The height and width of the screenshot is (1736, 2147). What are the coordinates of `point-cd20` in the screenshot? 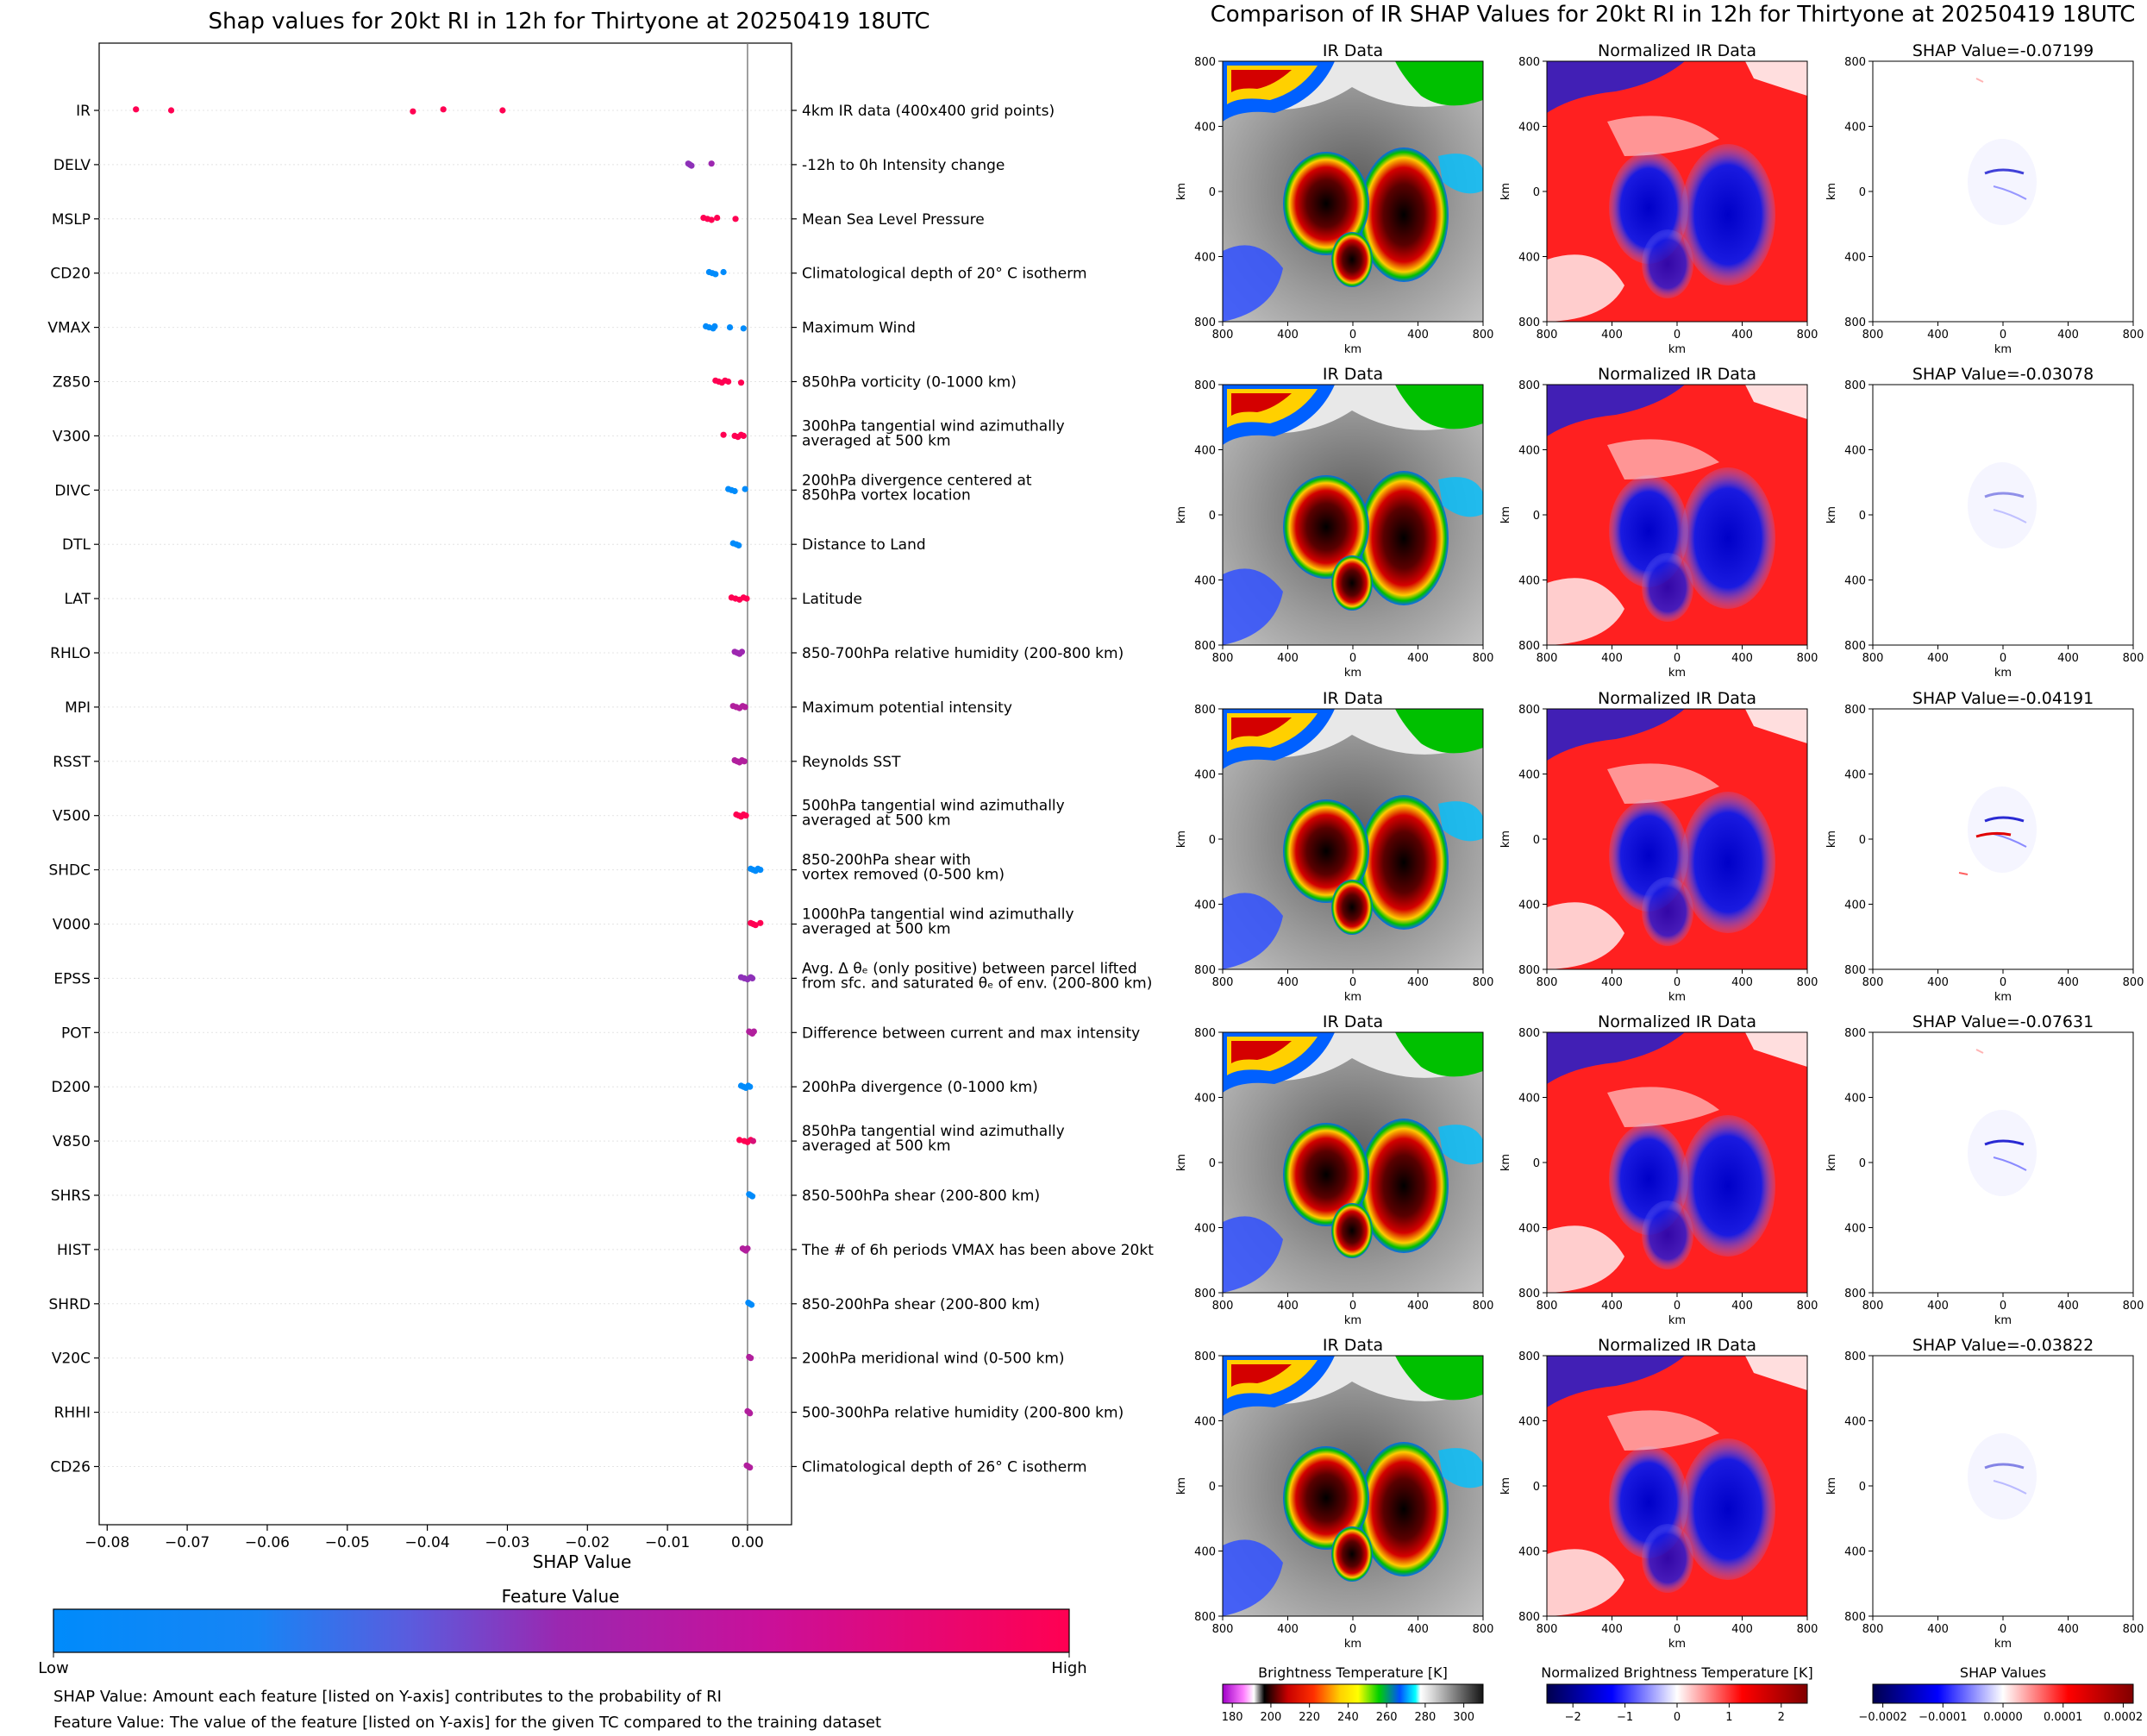 It's located at (715, 274).